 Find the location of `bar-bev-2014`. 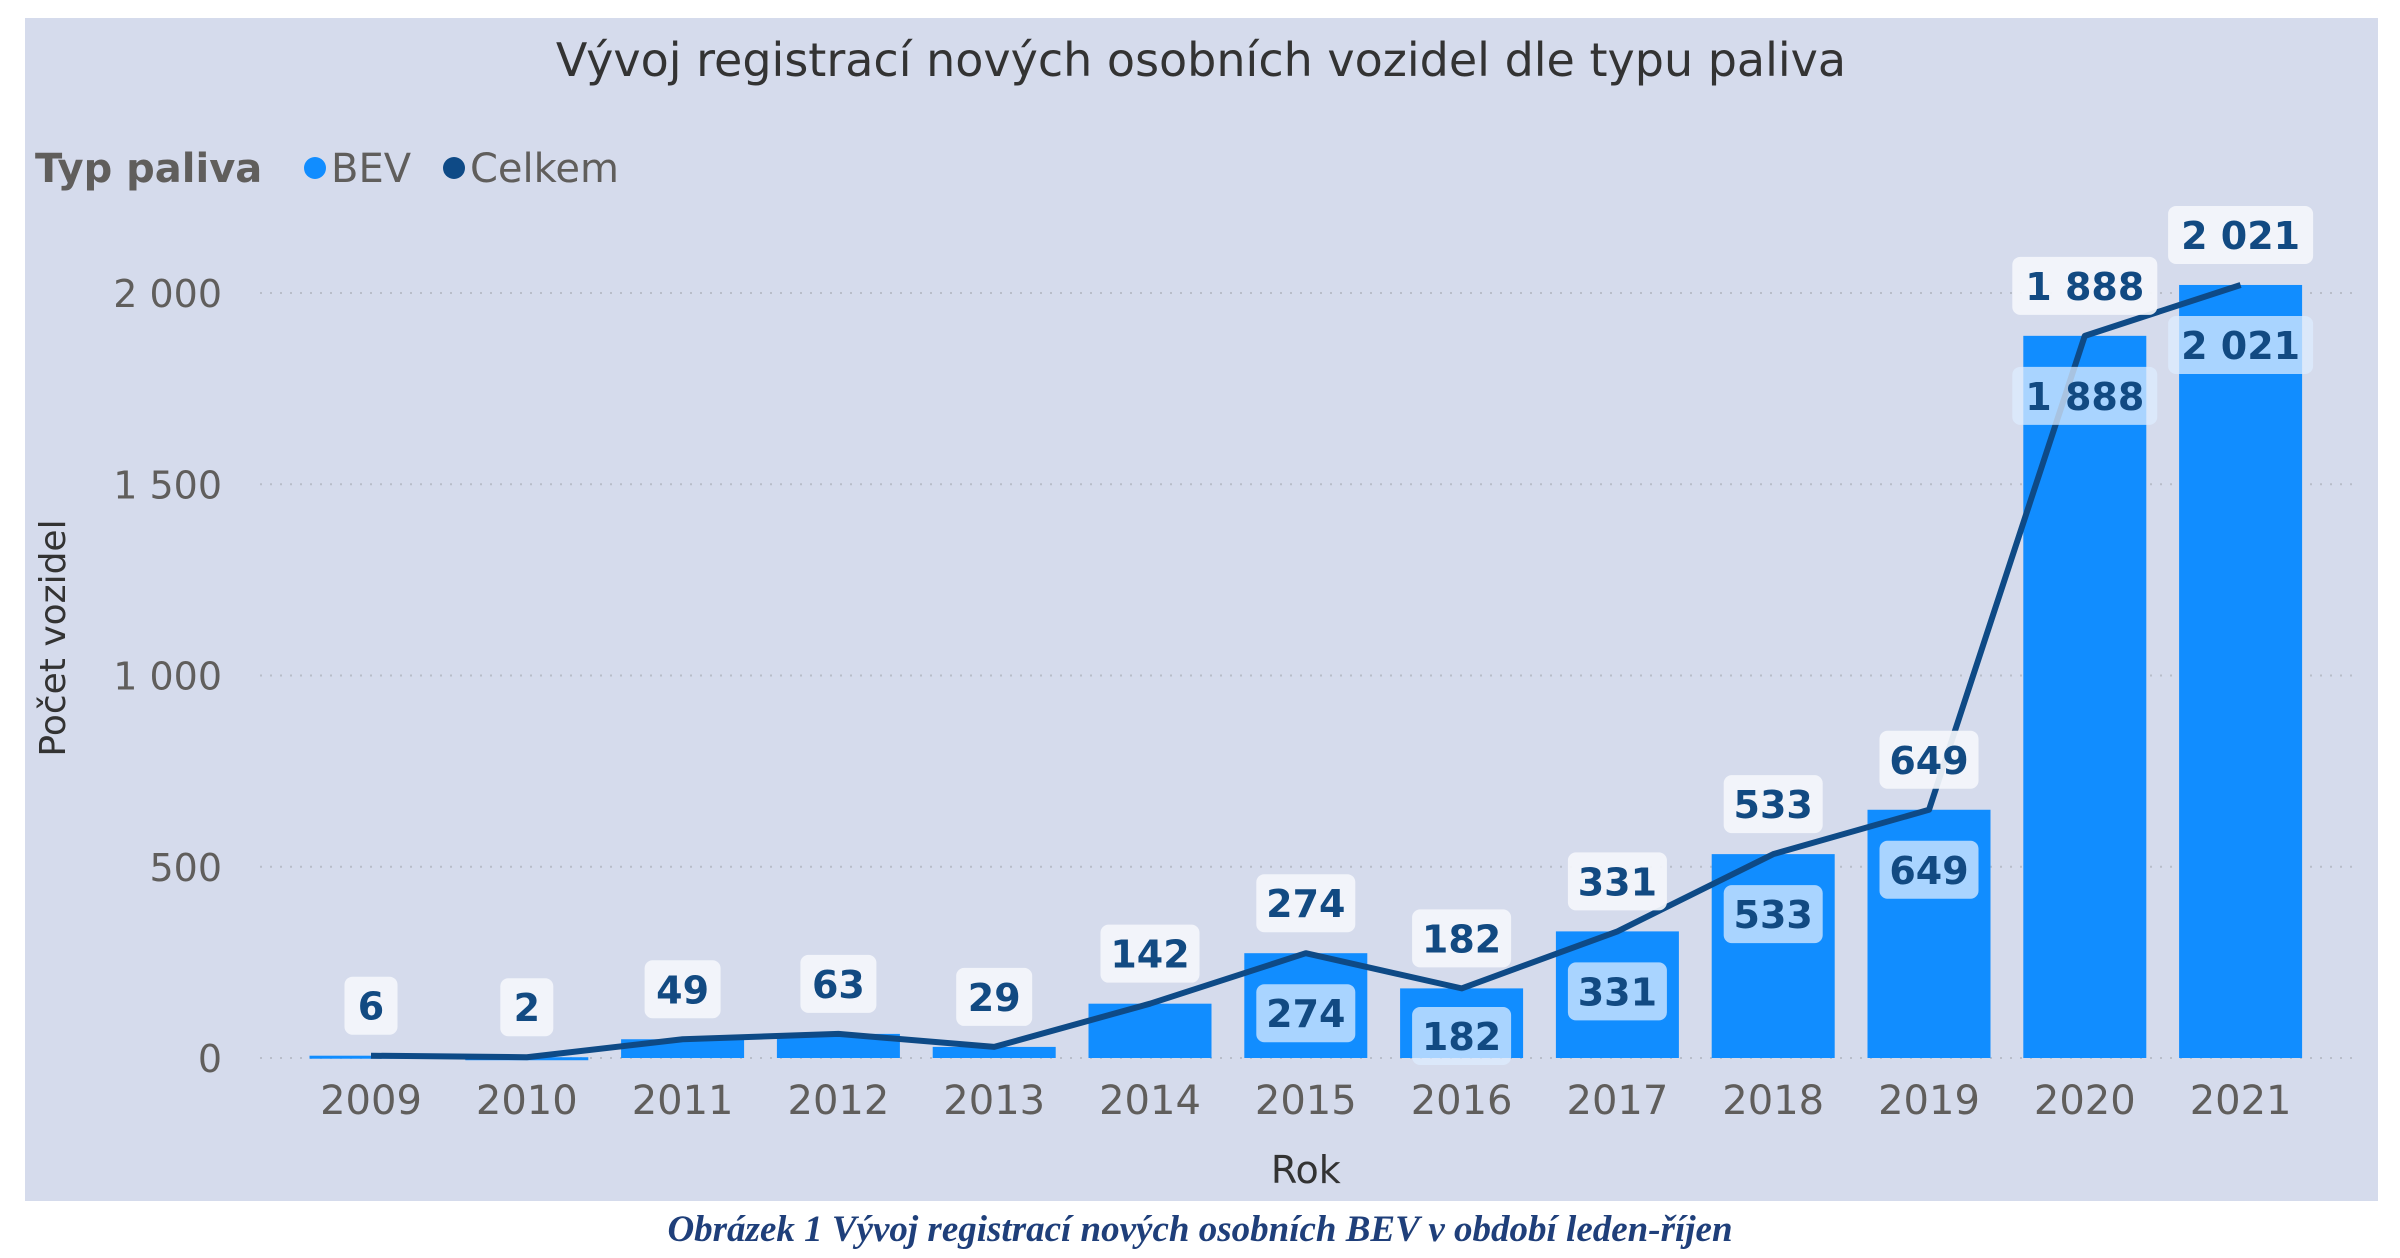

bar-bev-2014 is located at coordinates (1150, 1030).